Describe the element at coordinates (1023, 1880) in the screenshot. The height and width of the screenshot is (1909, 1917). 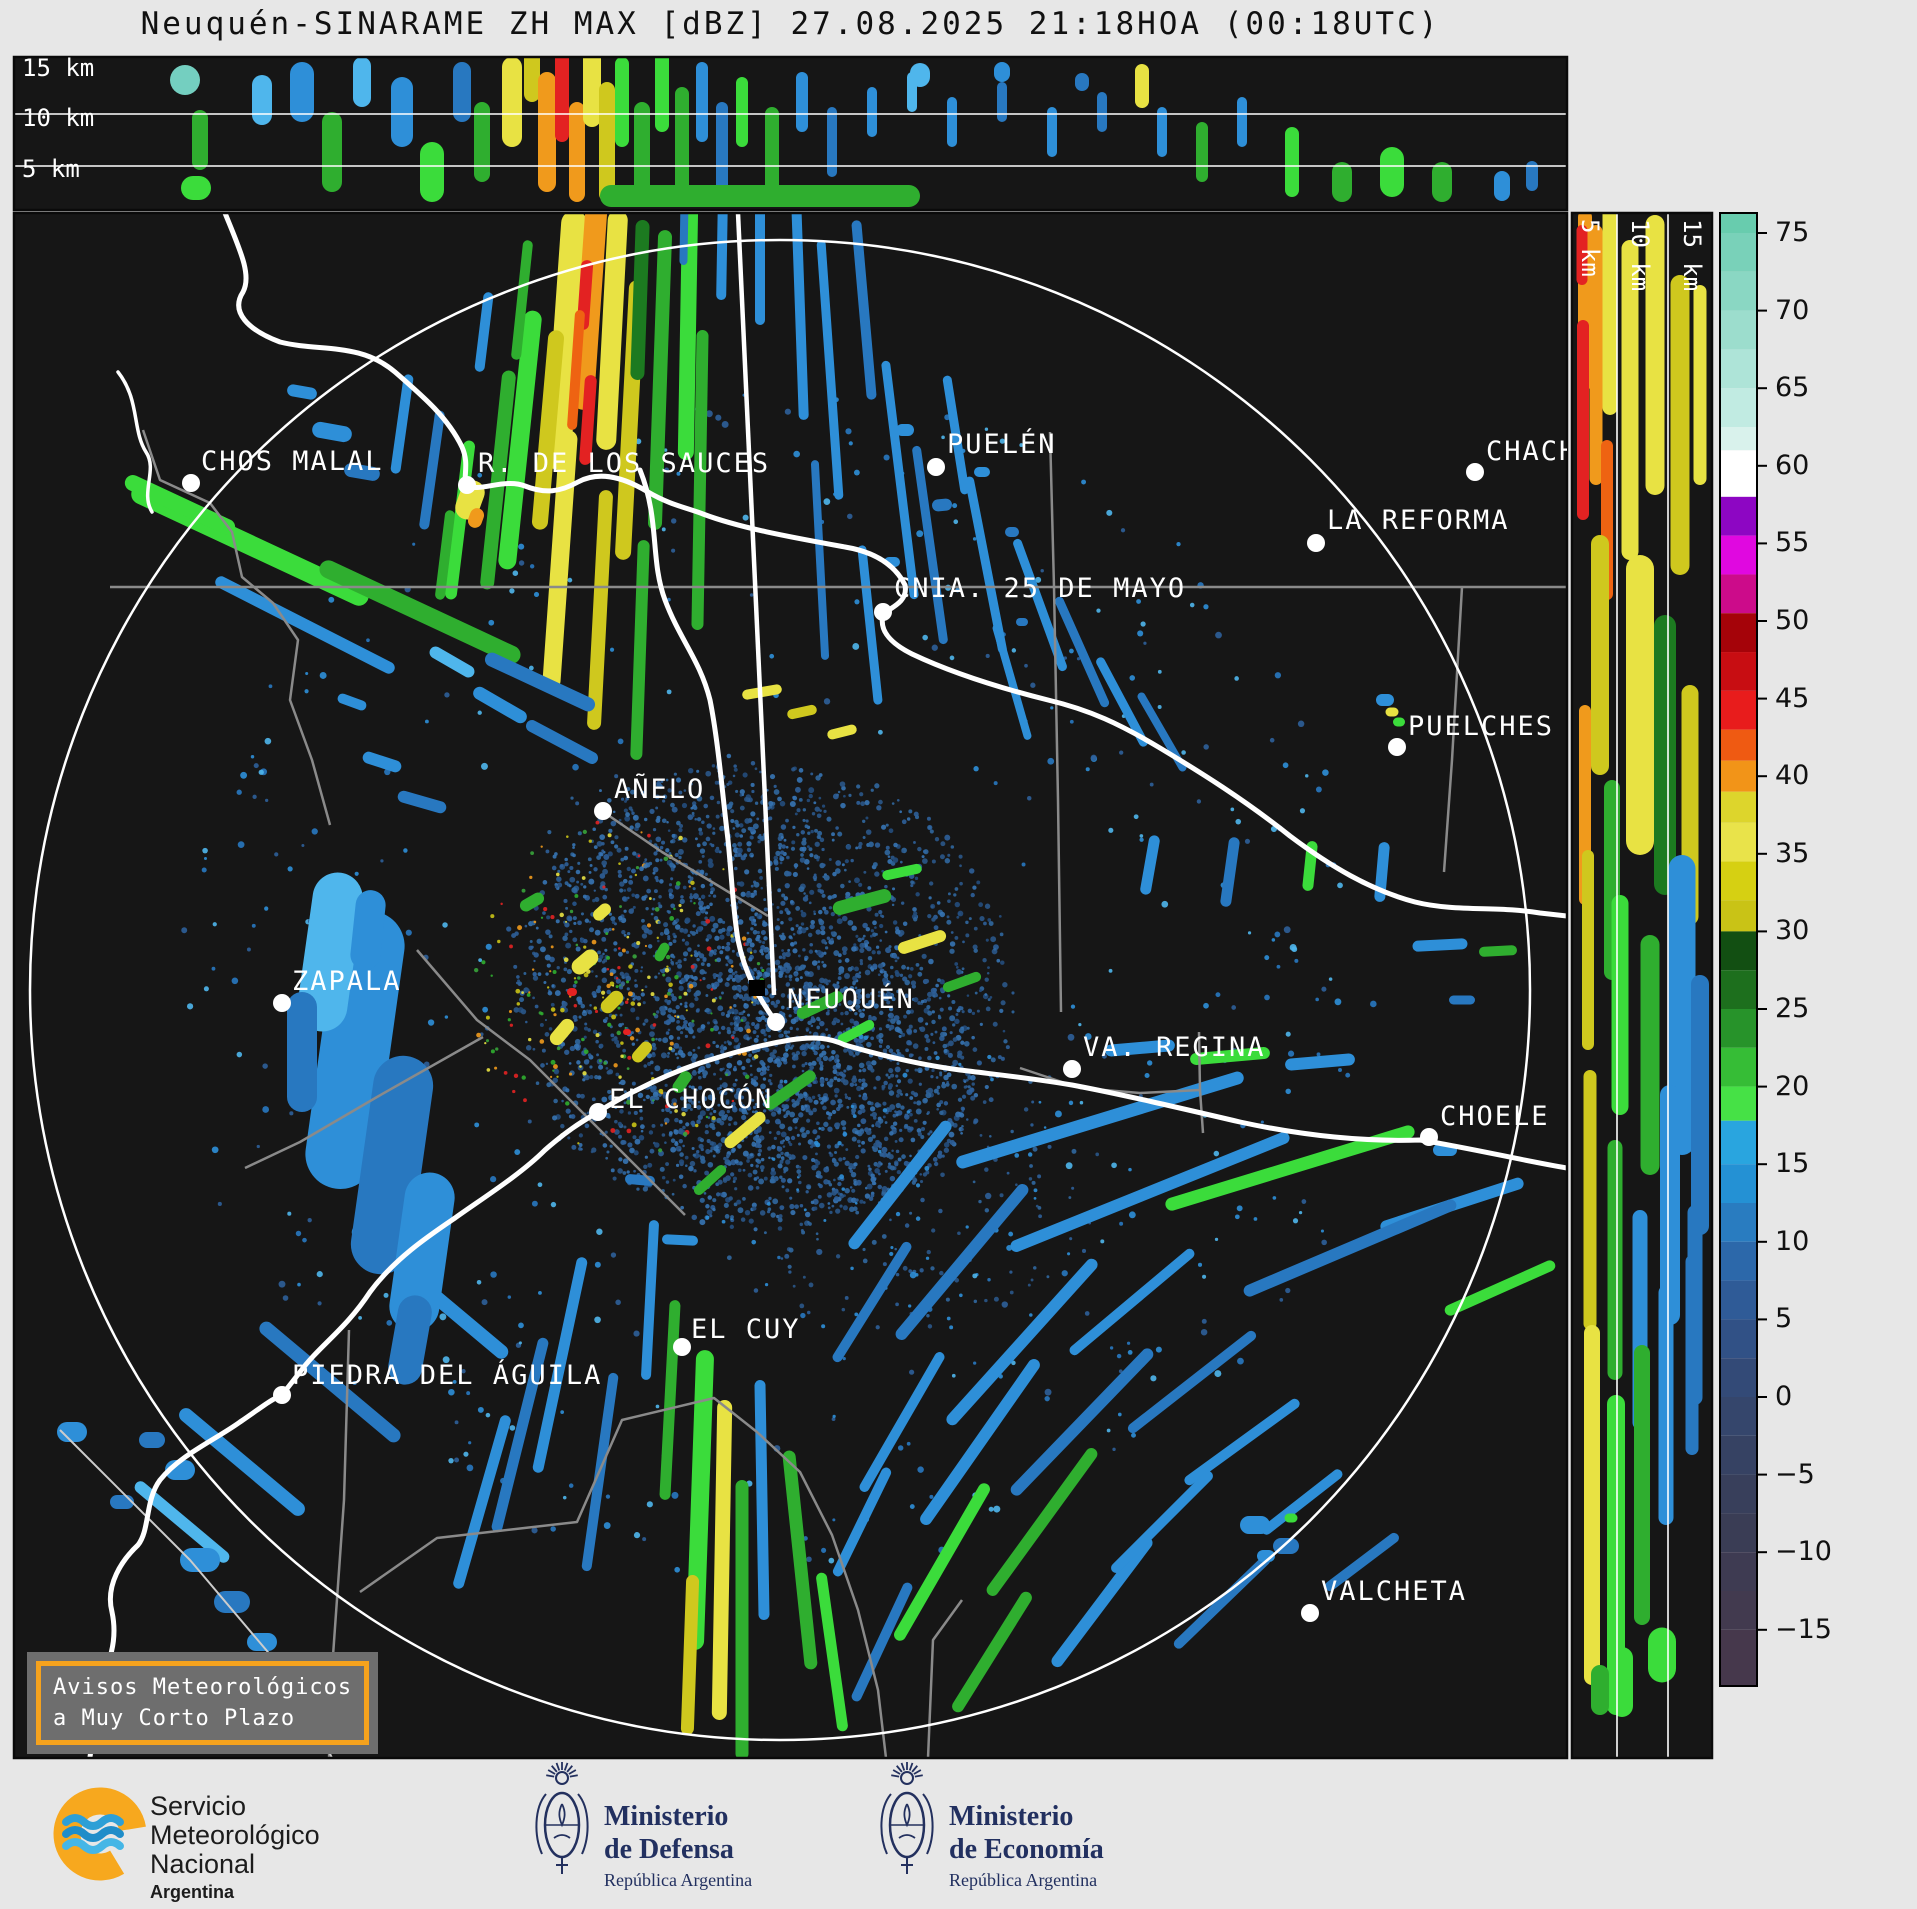
I see `economia-line3: República Argentina` at that location.